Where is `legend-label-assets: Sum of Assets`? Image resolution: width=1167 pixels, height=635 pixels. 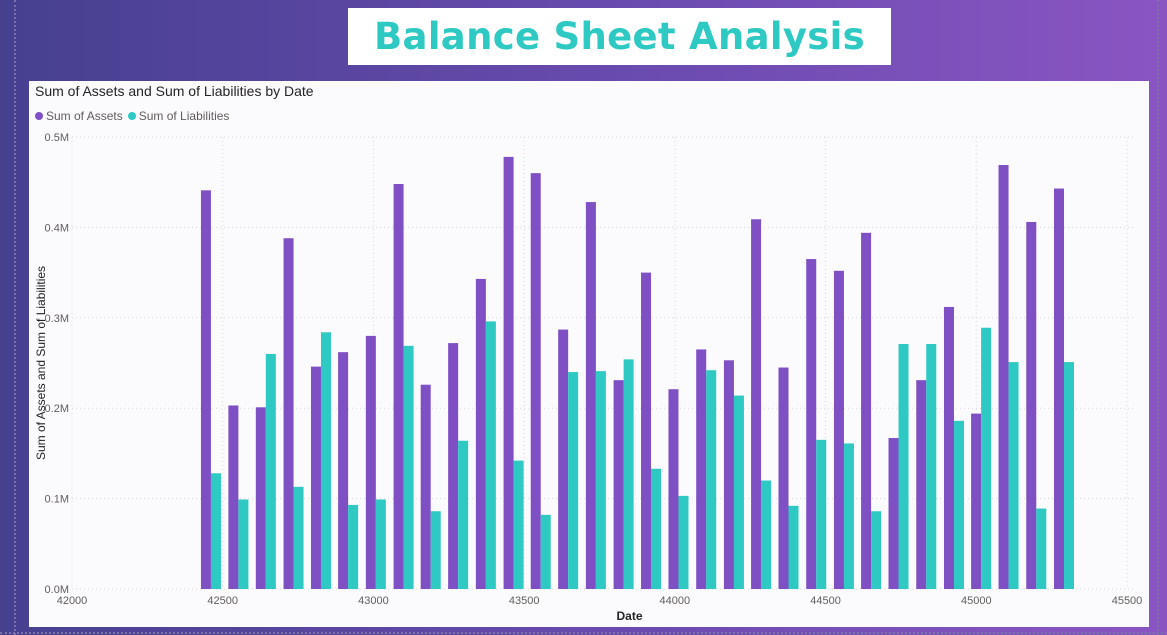 legend-label-assets: Sum of Assets is located at coordinates (84, 116).